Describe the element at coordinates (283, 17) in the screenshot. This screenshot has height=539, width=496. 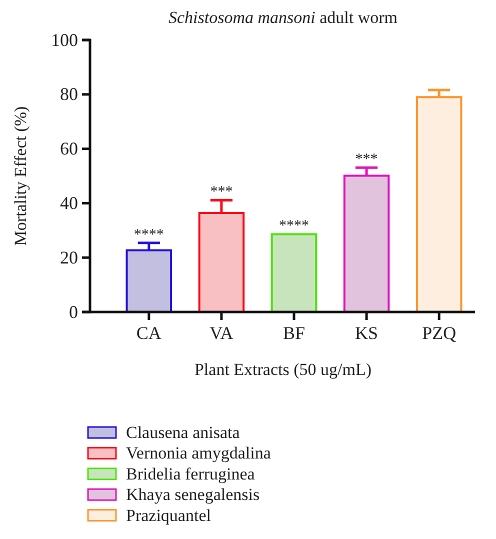
I see `chart-title: Schistosoma mansoni adult worm` at that location.